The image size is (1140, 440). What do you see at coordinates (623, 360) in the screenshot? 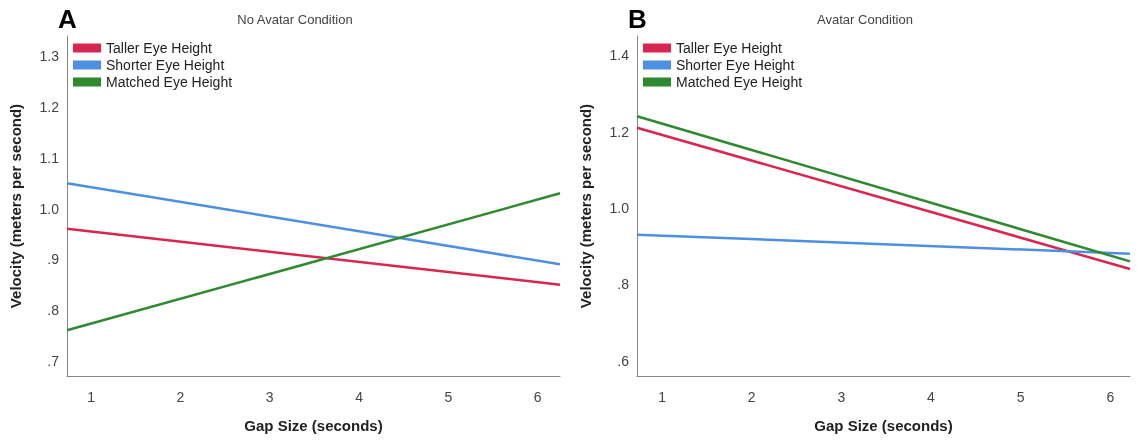
I see `y-tick-label: .6` at bounding box center [623, 360].